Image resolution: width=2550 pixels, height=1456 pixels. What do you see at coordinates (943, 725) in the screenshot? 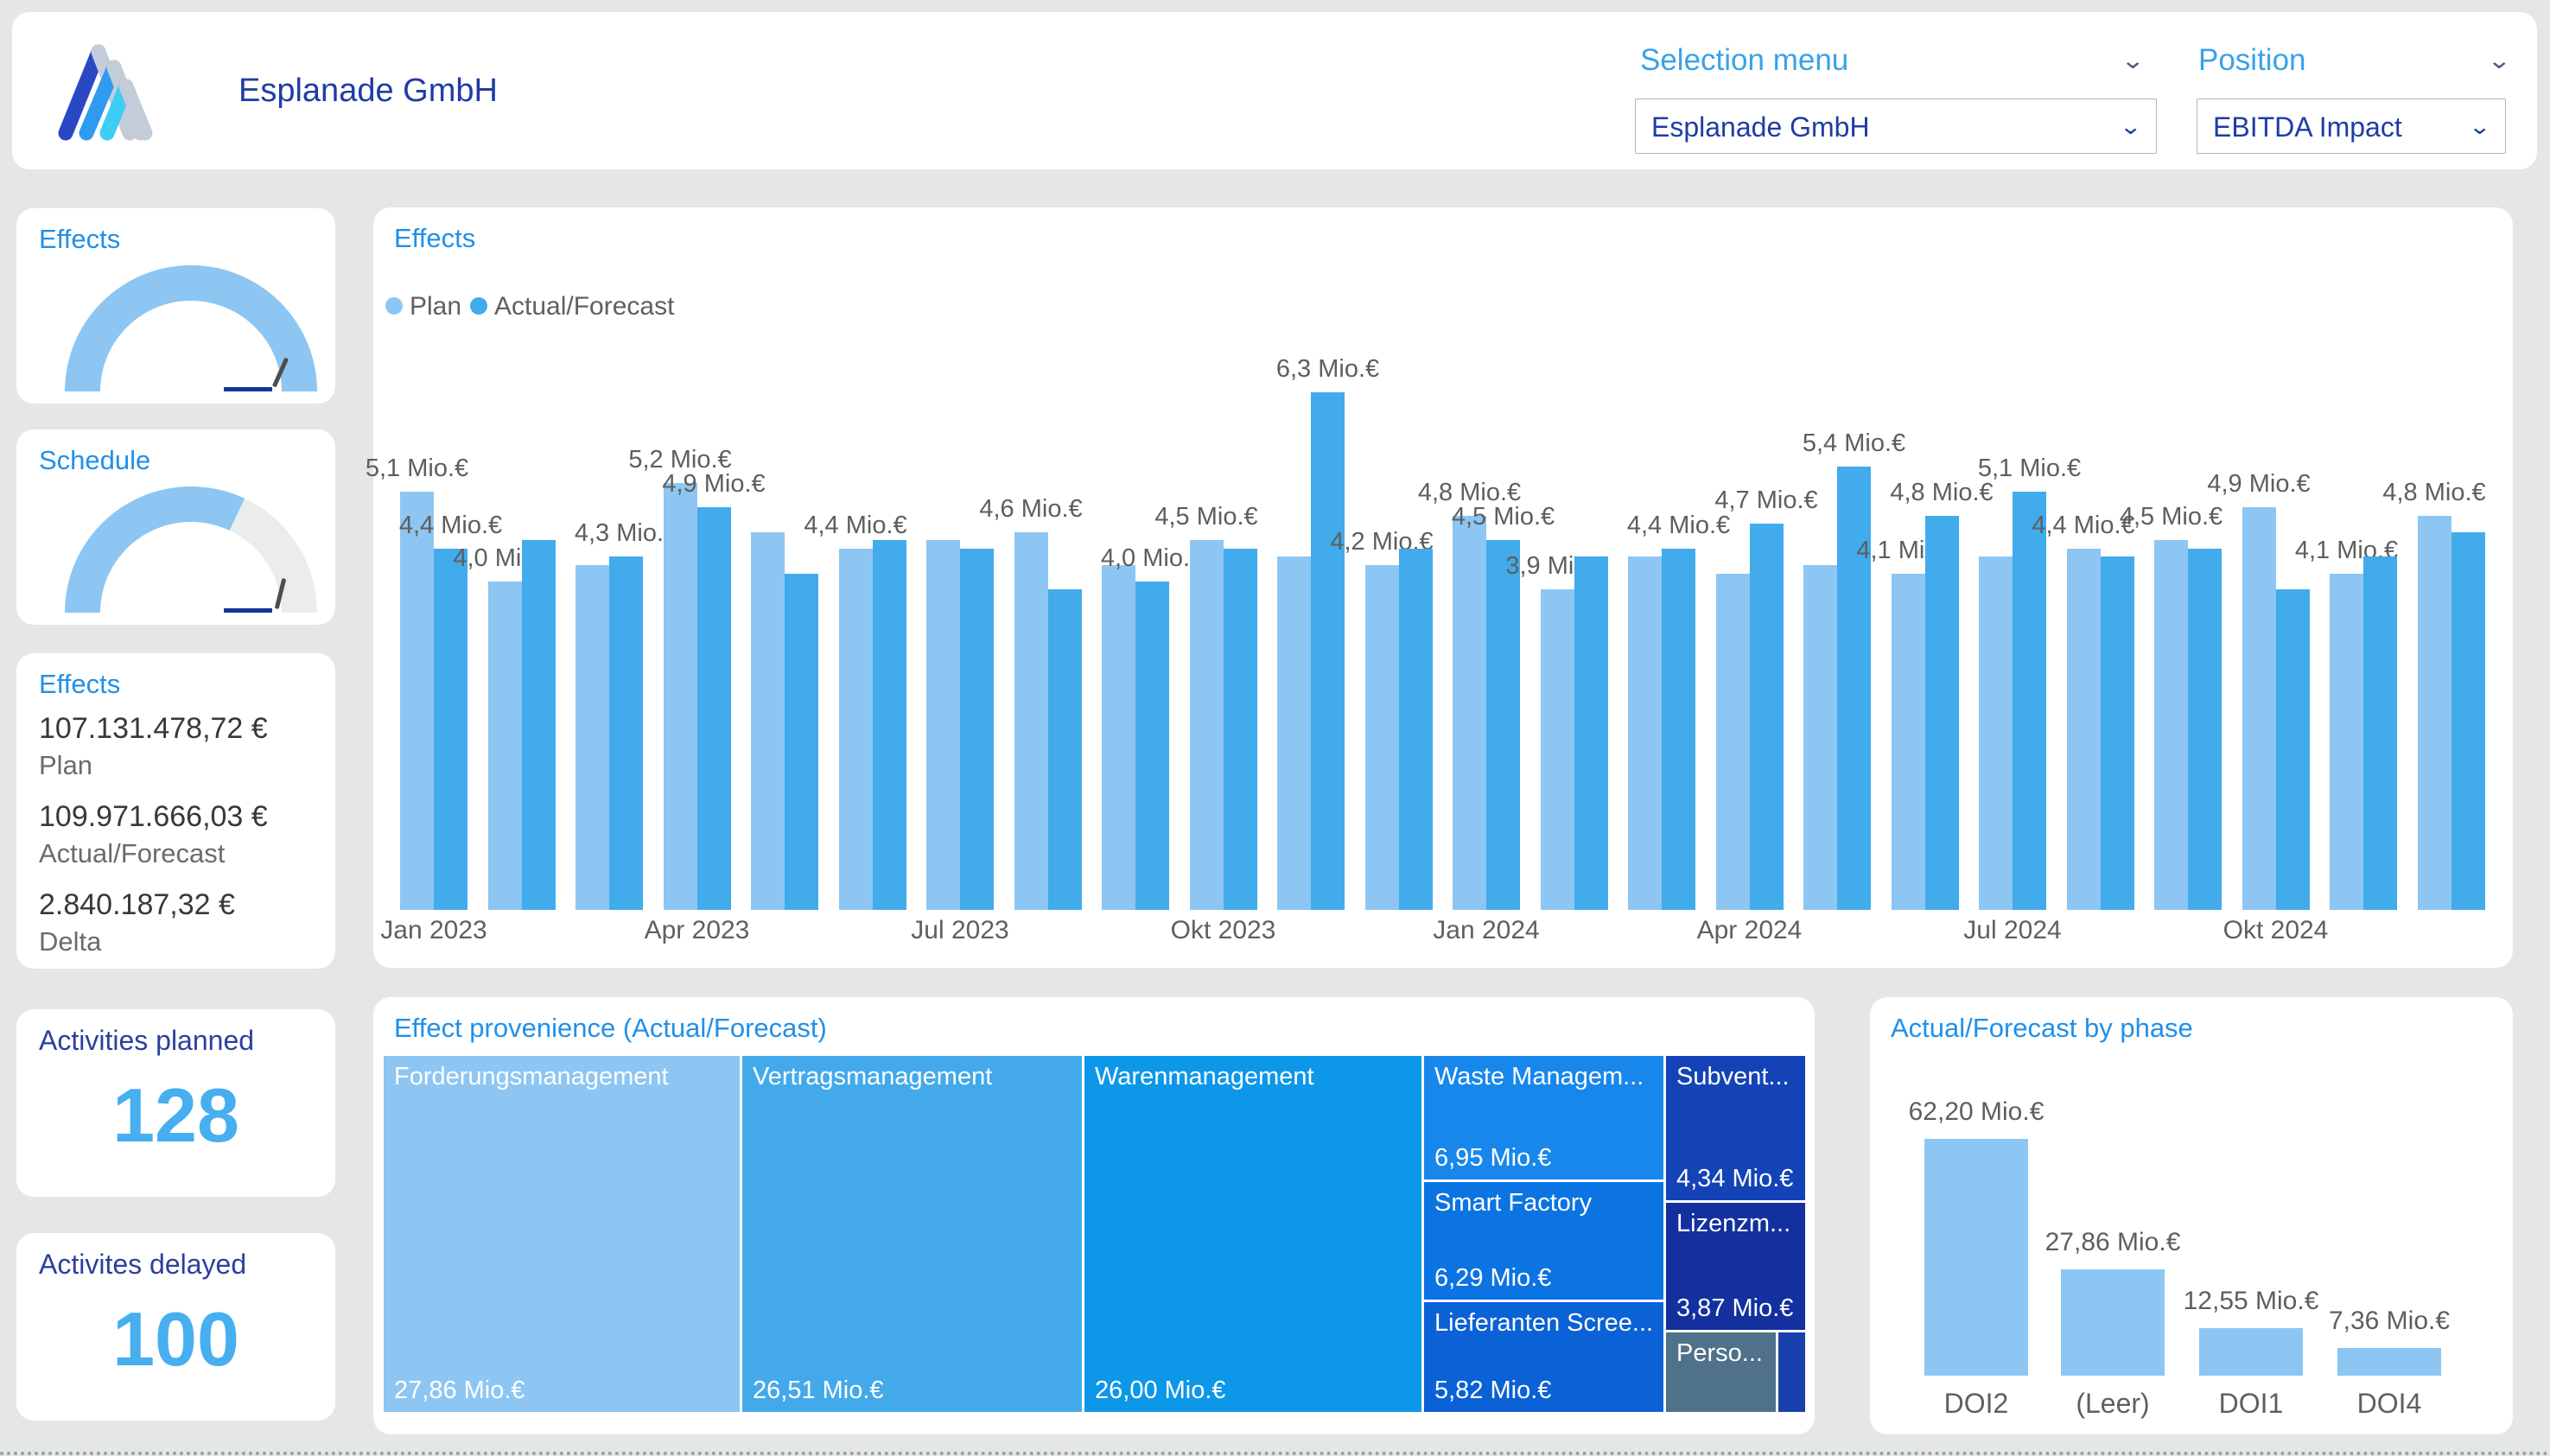
I see `bar-plan-Jul-2023` at bounding box center [943, 725].